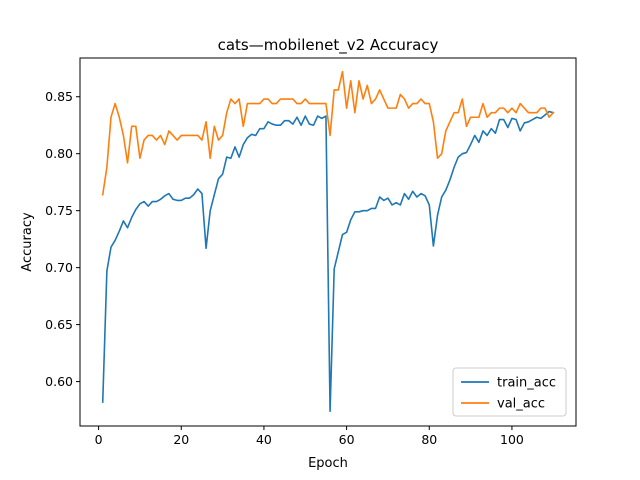  Describe the element at coordinates (328, 463) in the screenshot. I see `x-axis-label: Epoch` at that location.